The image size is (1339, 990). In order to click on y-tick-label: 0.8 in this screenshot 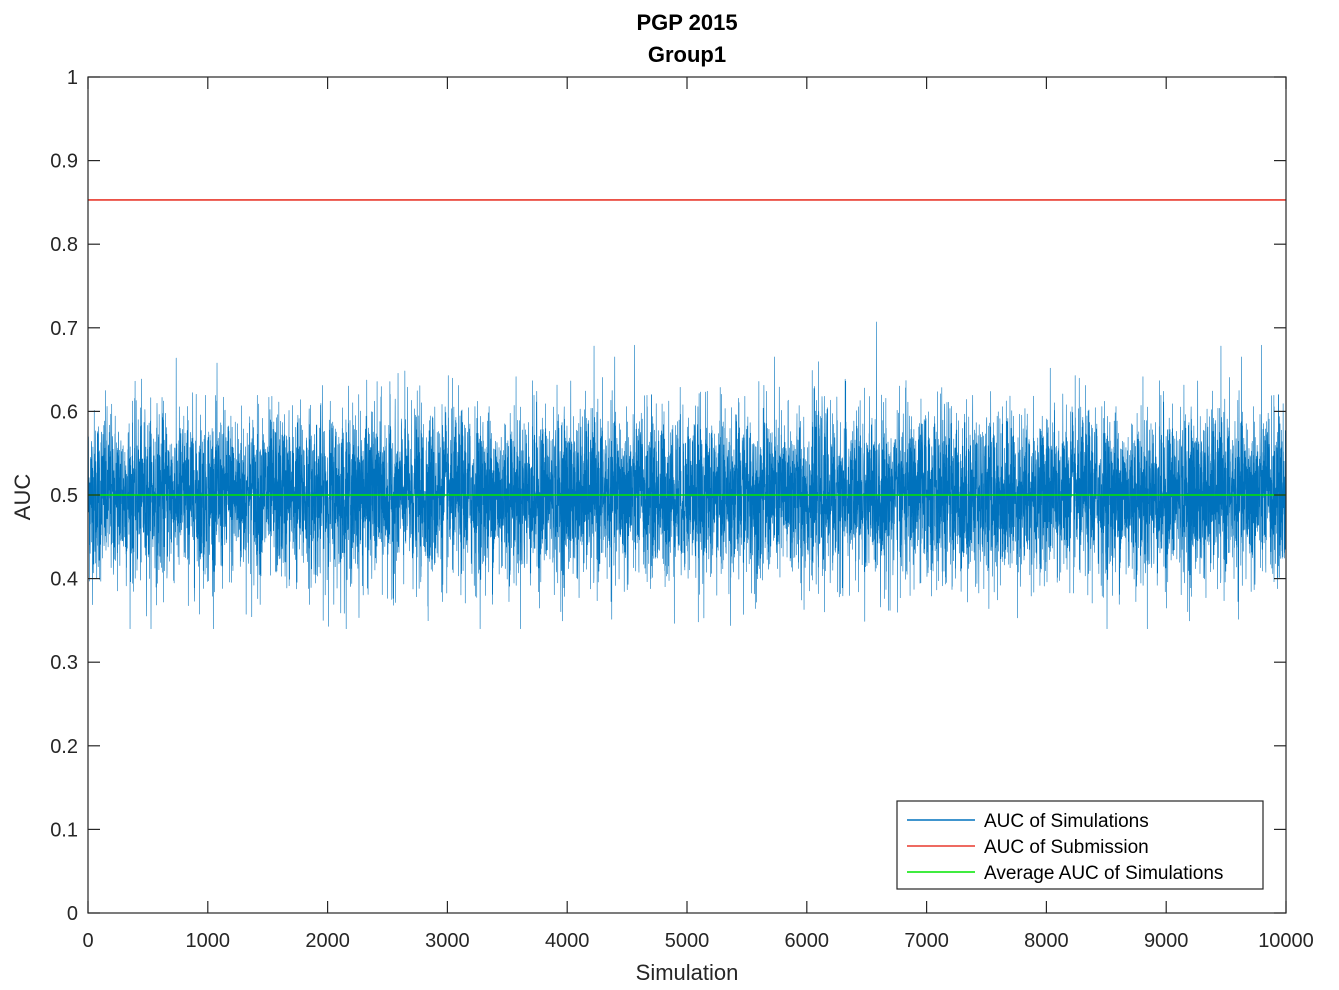, I will do `click(64, 245)`.